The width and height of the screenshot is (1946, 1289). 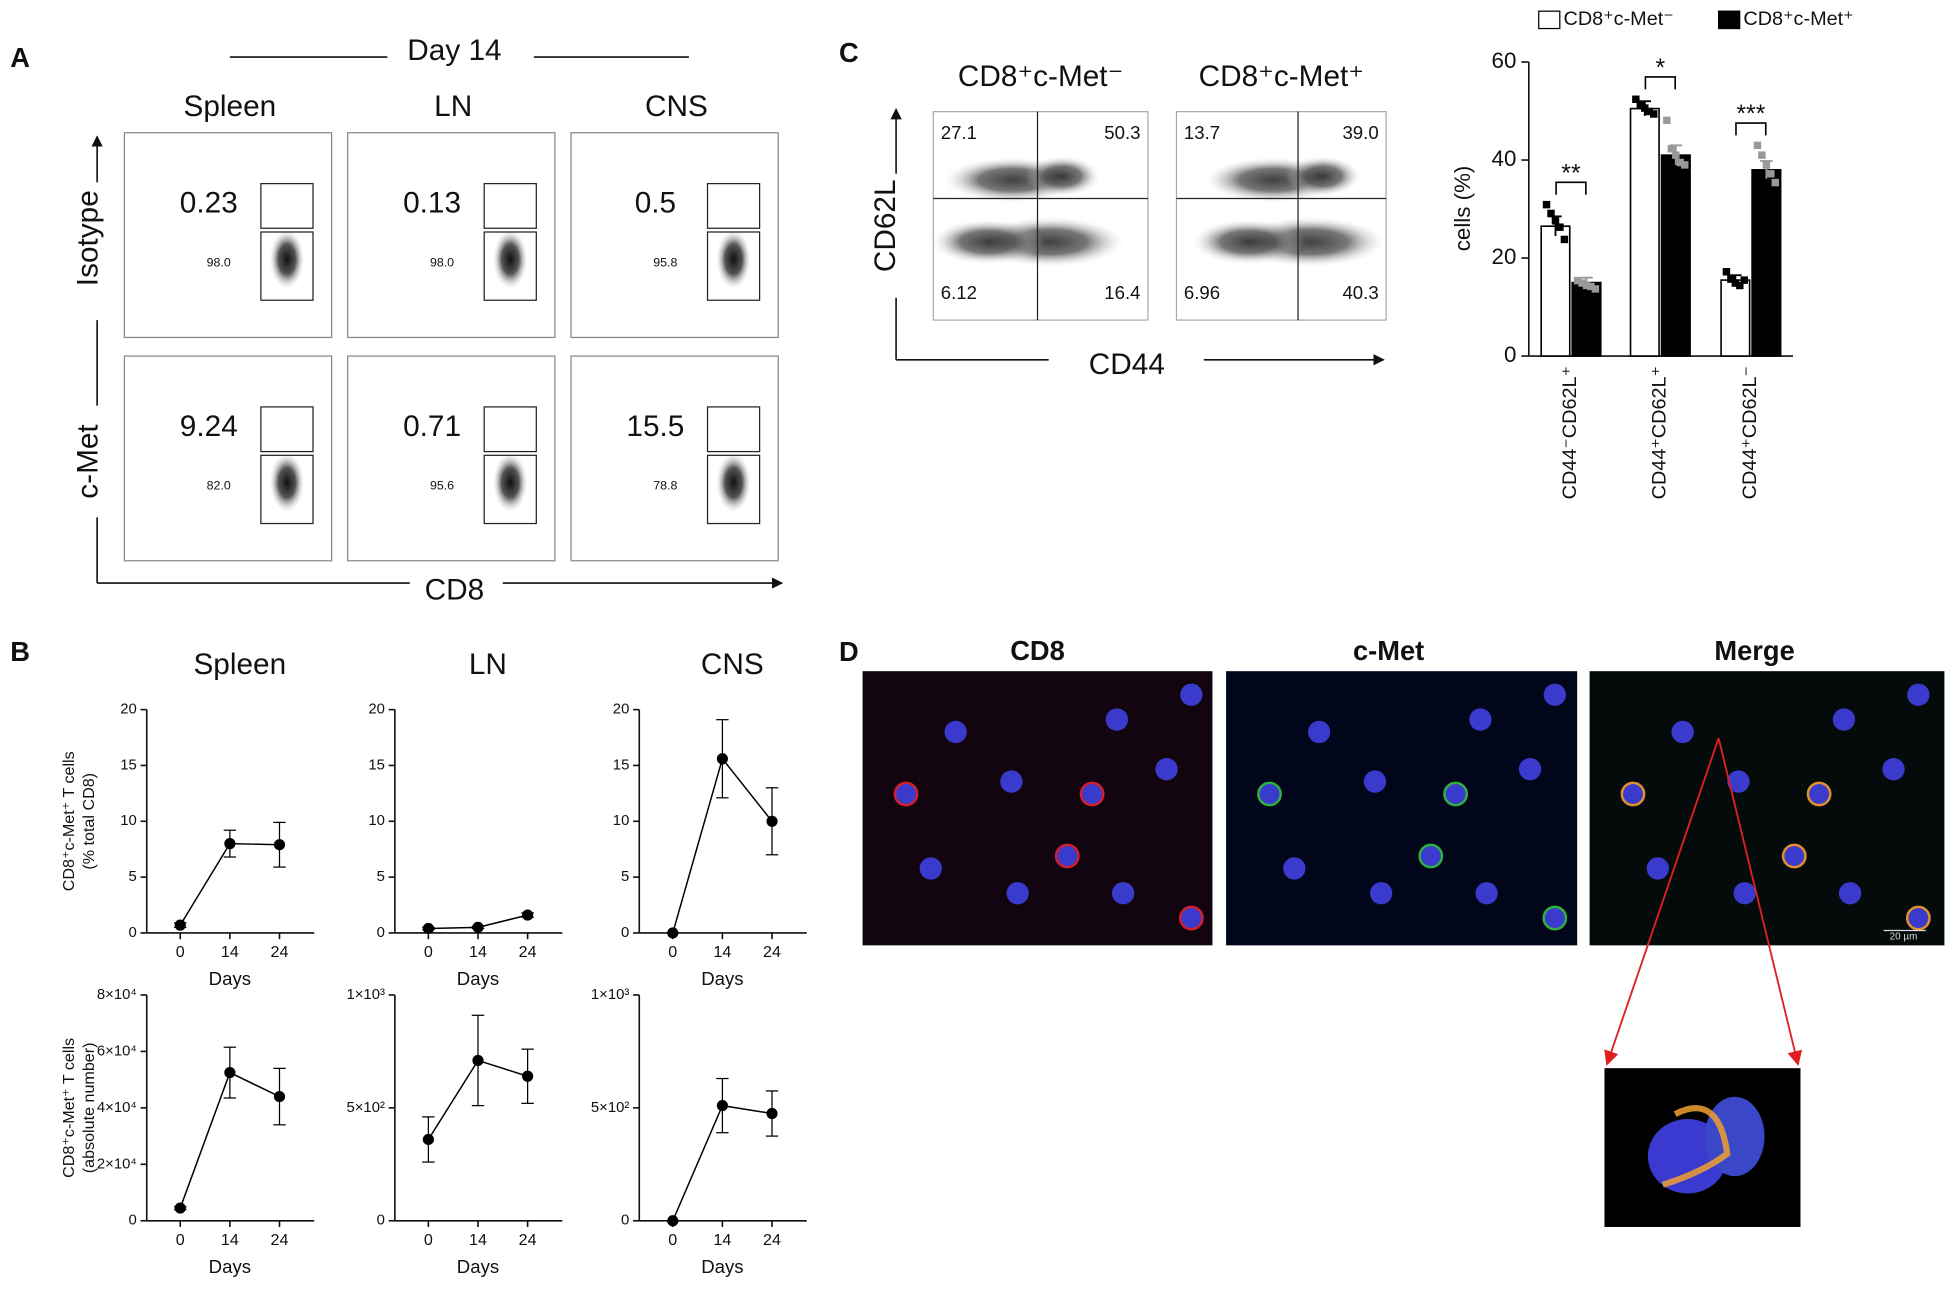 What do you see at coordinates (1754, 650) in the screenshot?
I see `image-title: Merge` at bounding box center [1754, 650].